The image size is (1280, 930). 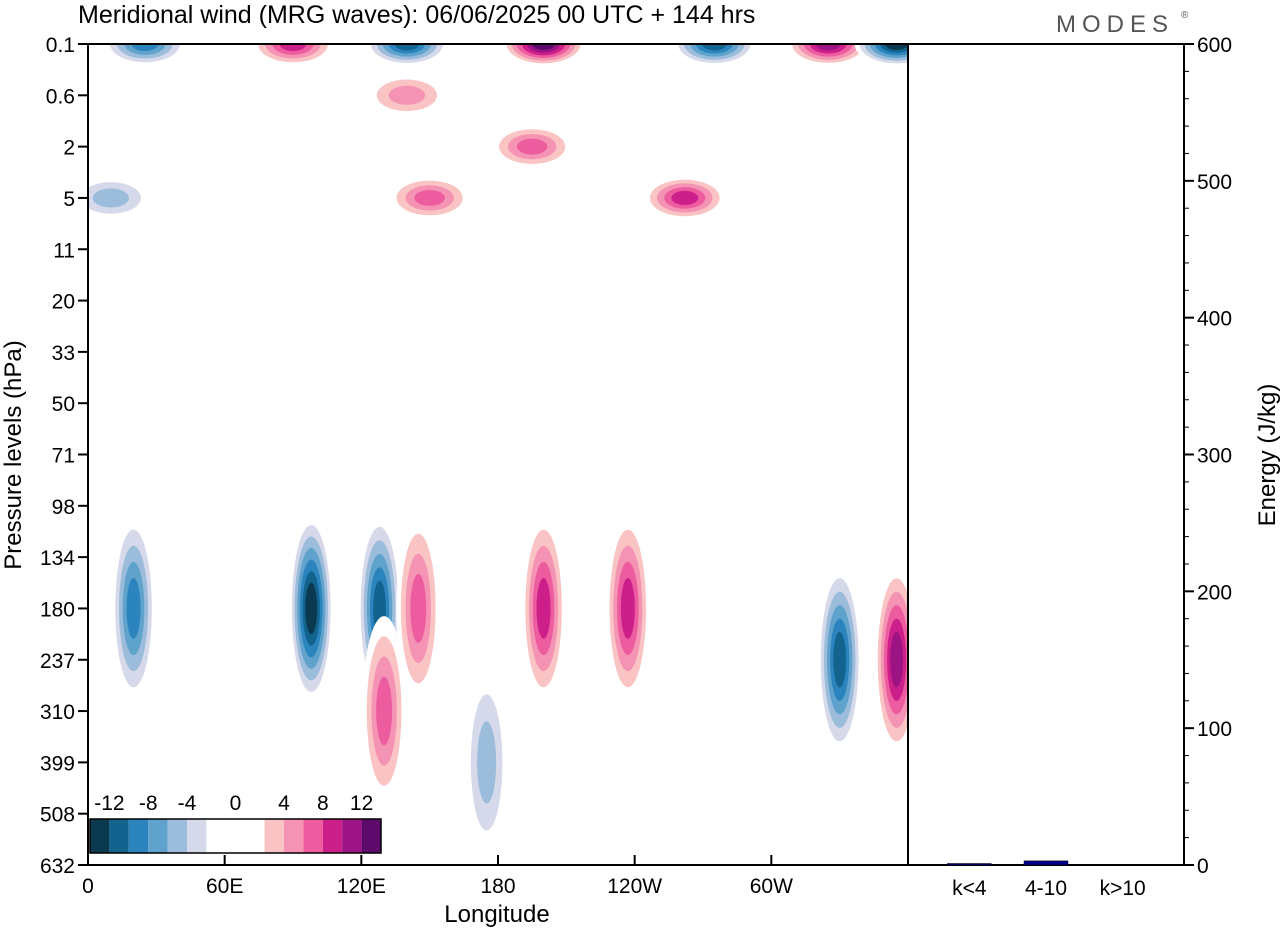 What do you see at coordinates (60, 96) in the screenshot?
I see `y-tick-label: 0.6` at bounding box center [60, 96].